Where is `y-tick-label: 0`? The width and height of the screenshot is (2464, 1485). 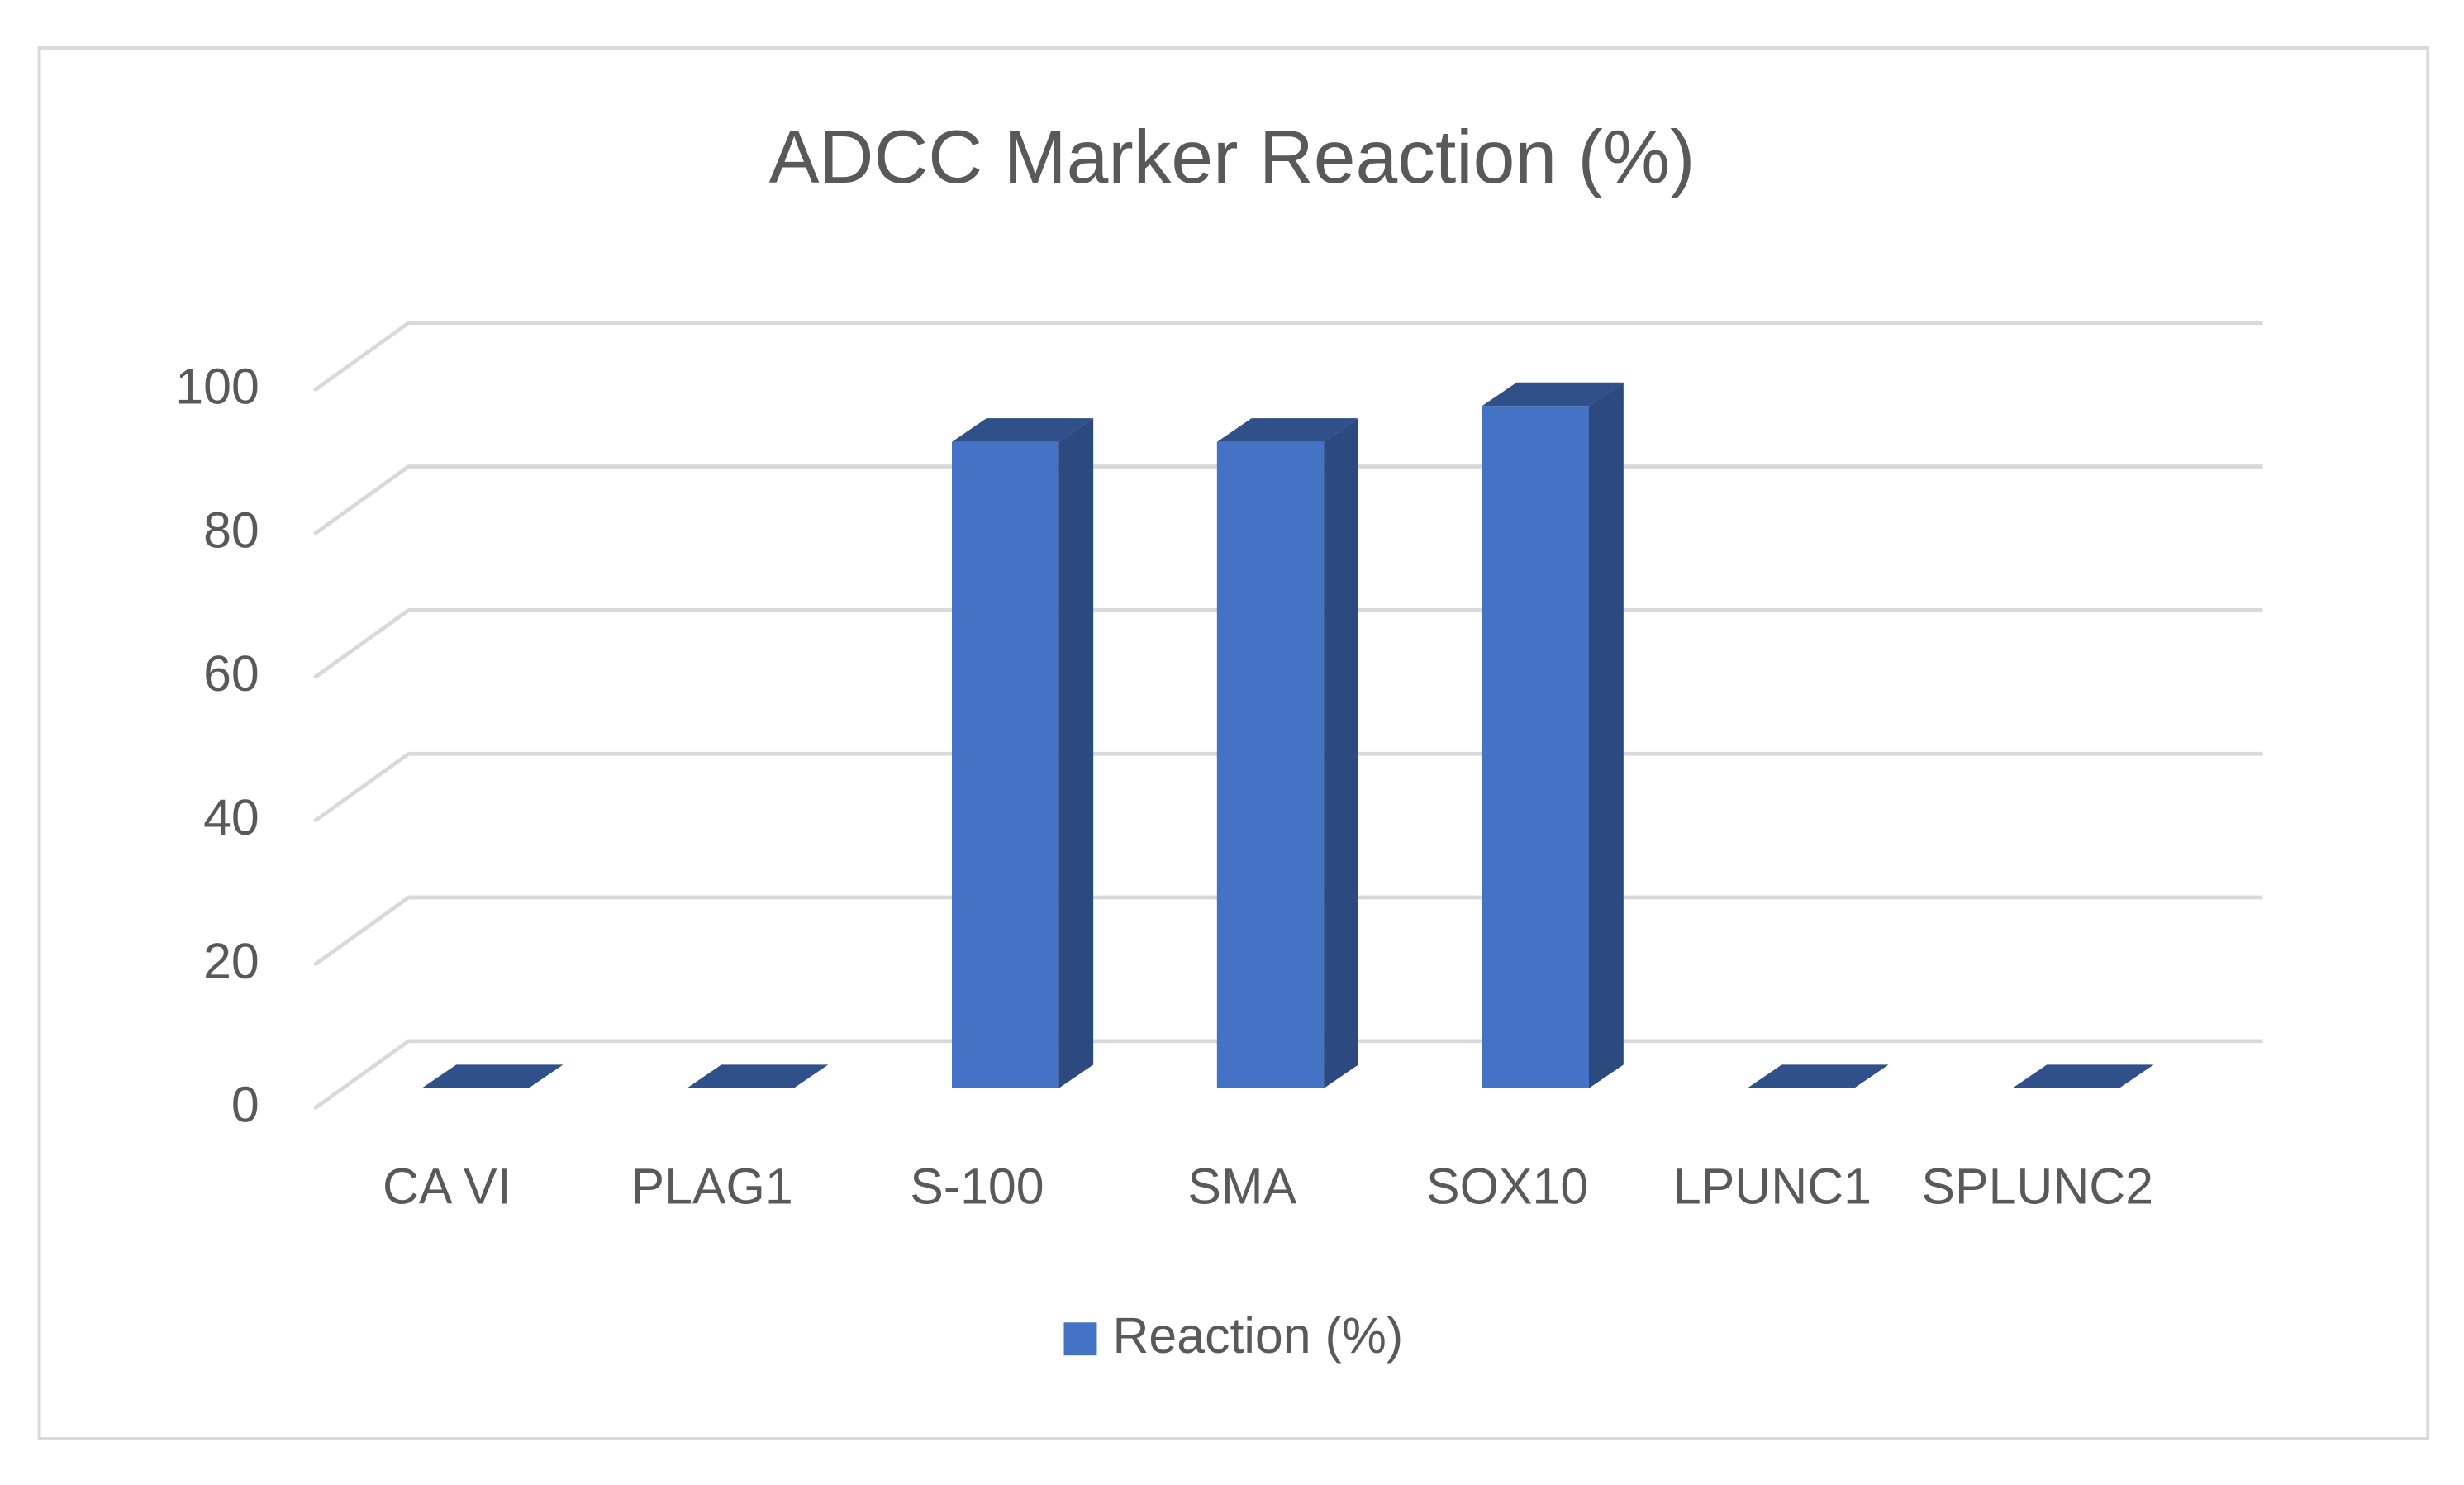
y-tick-label: 0 is located at coordinates (245, 1105).